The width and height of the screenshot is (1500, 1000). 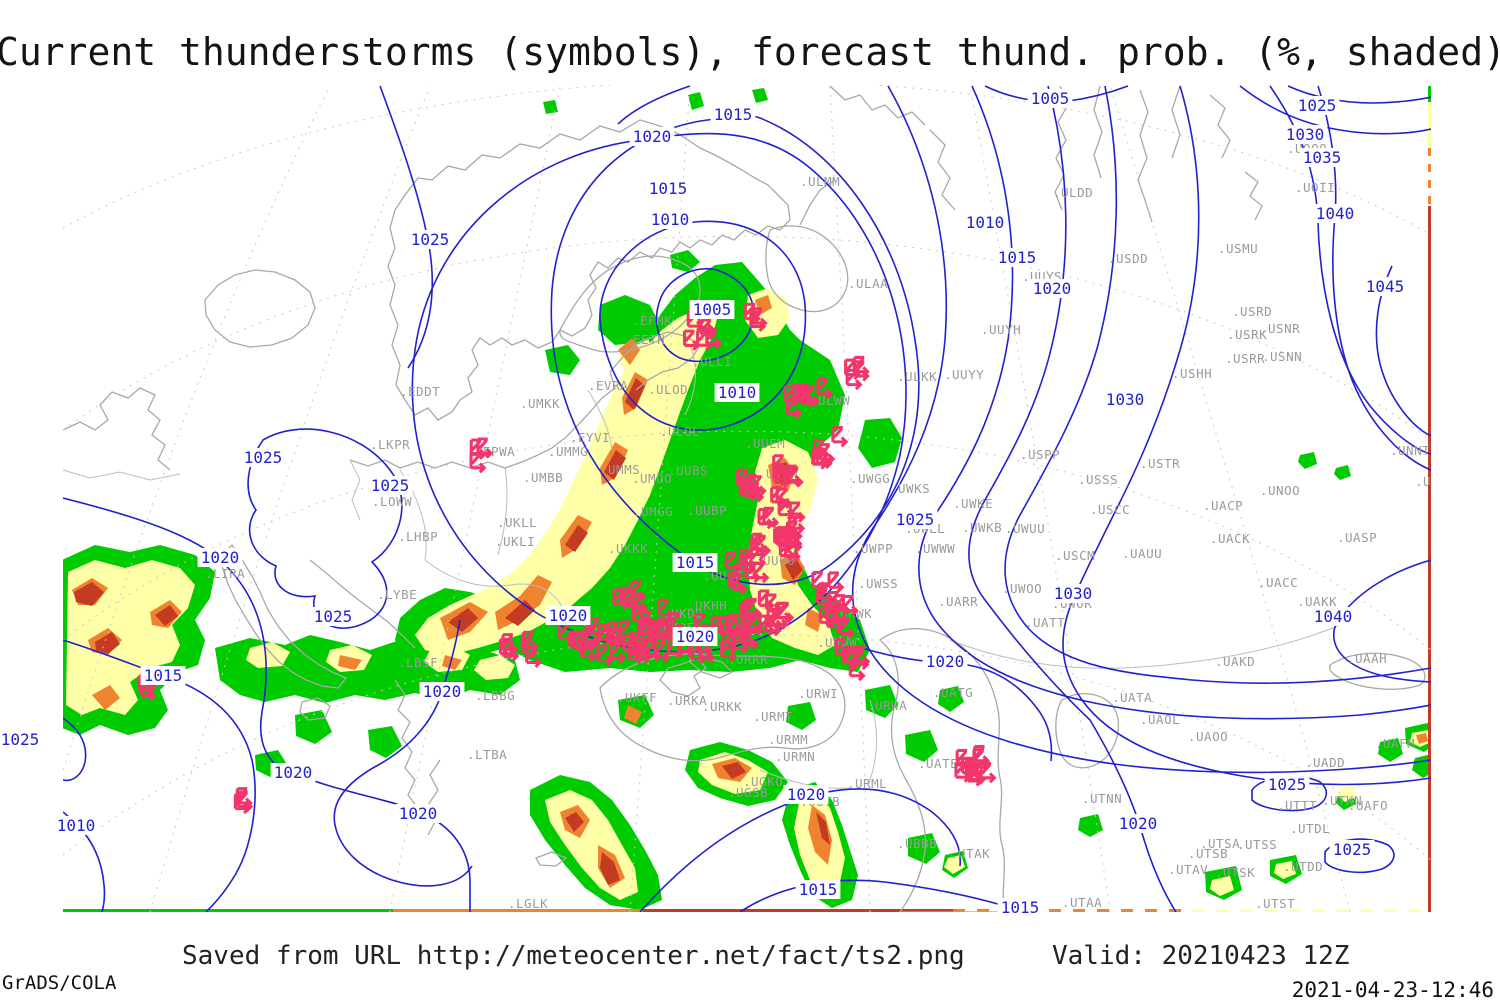 What do you see at coordinates (964, 374) in the screenshot?
I see `station-label: .UUYY` at bounding box center [964, 374].